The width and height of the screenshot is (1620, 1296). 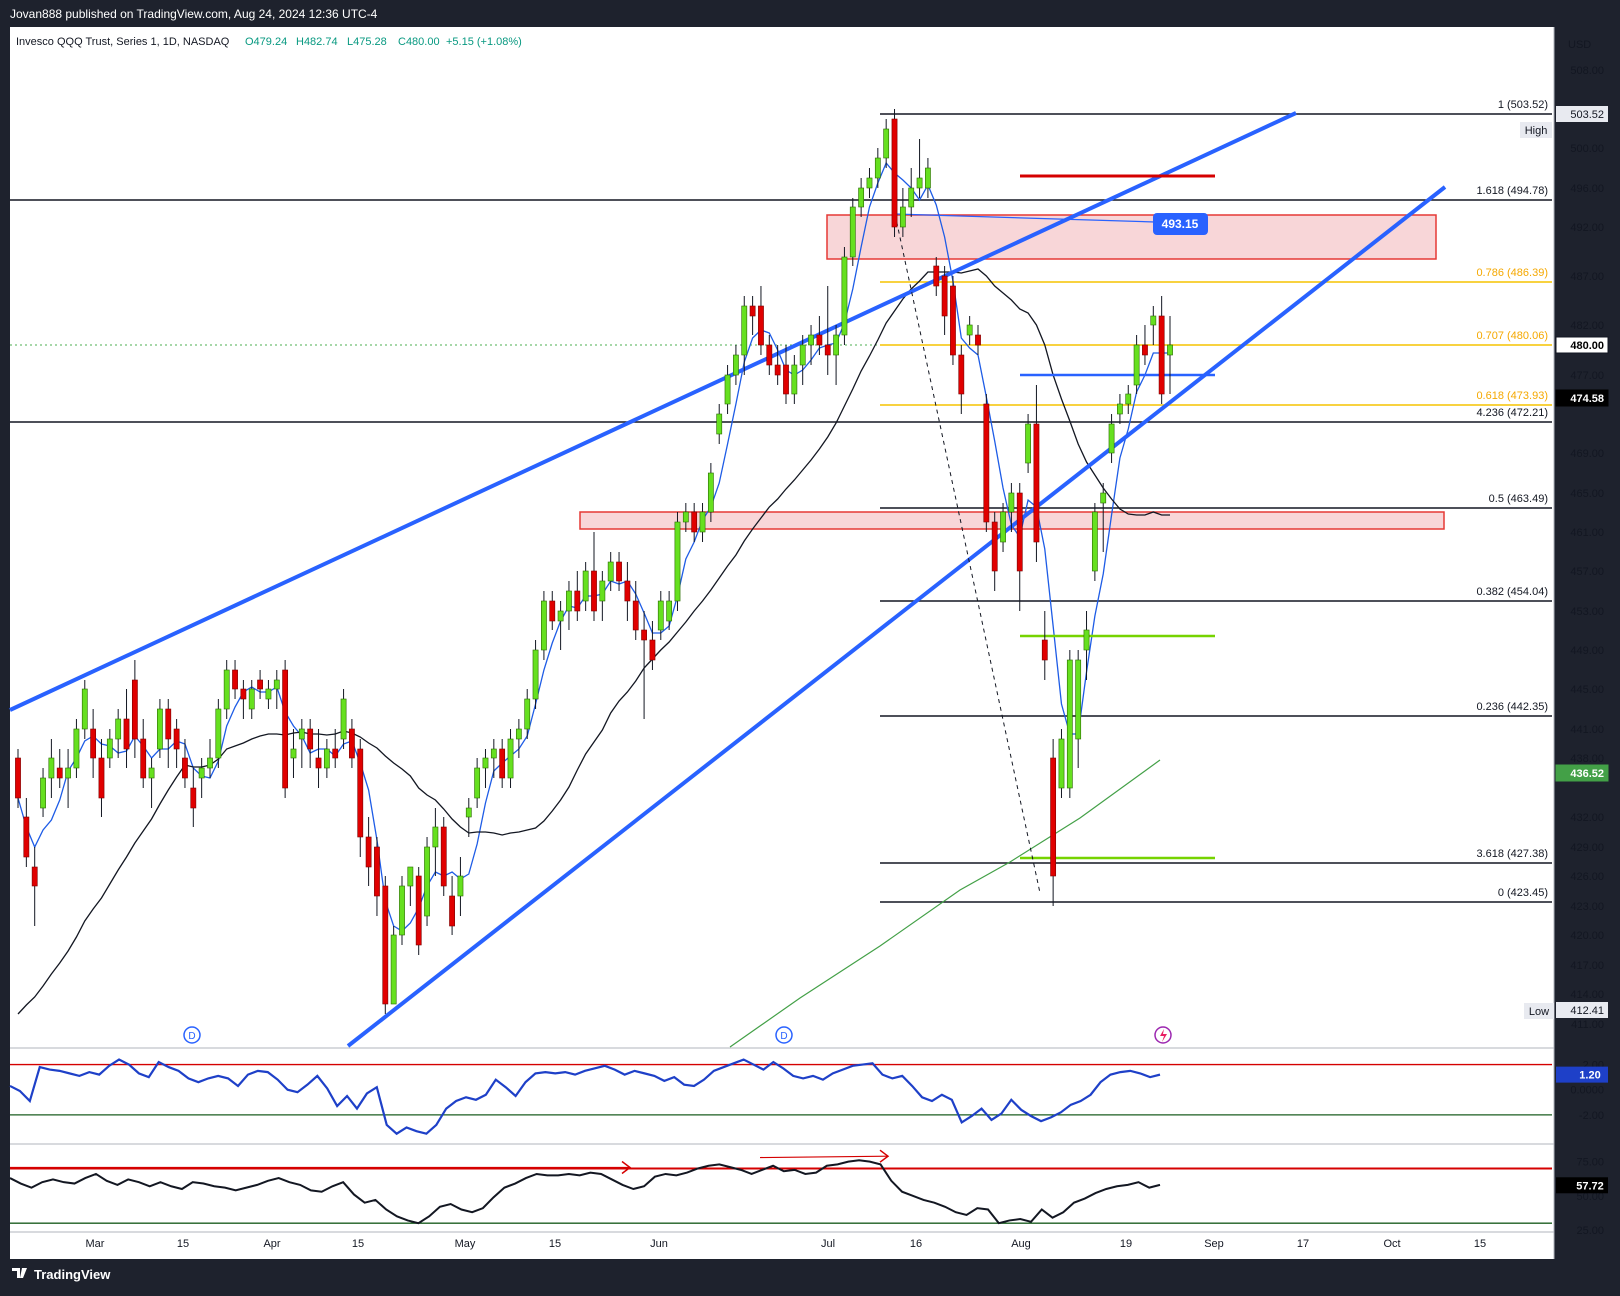 What do you see at coordinates (808, 1097) in the screenshot?
I see `oscillator-pane-1: 2.000.0000-2.001.20` at bounding box center [808, 1097].